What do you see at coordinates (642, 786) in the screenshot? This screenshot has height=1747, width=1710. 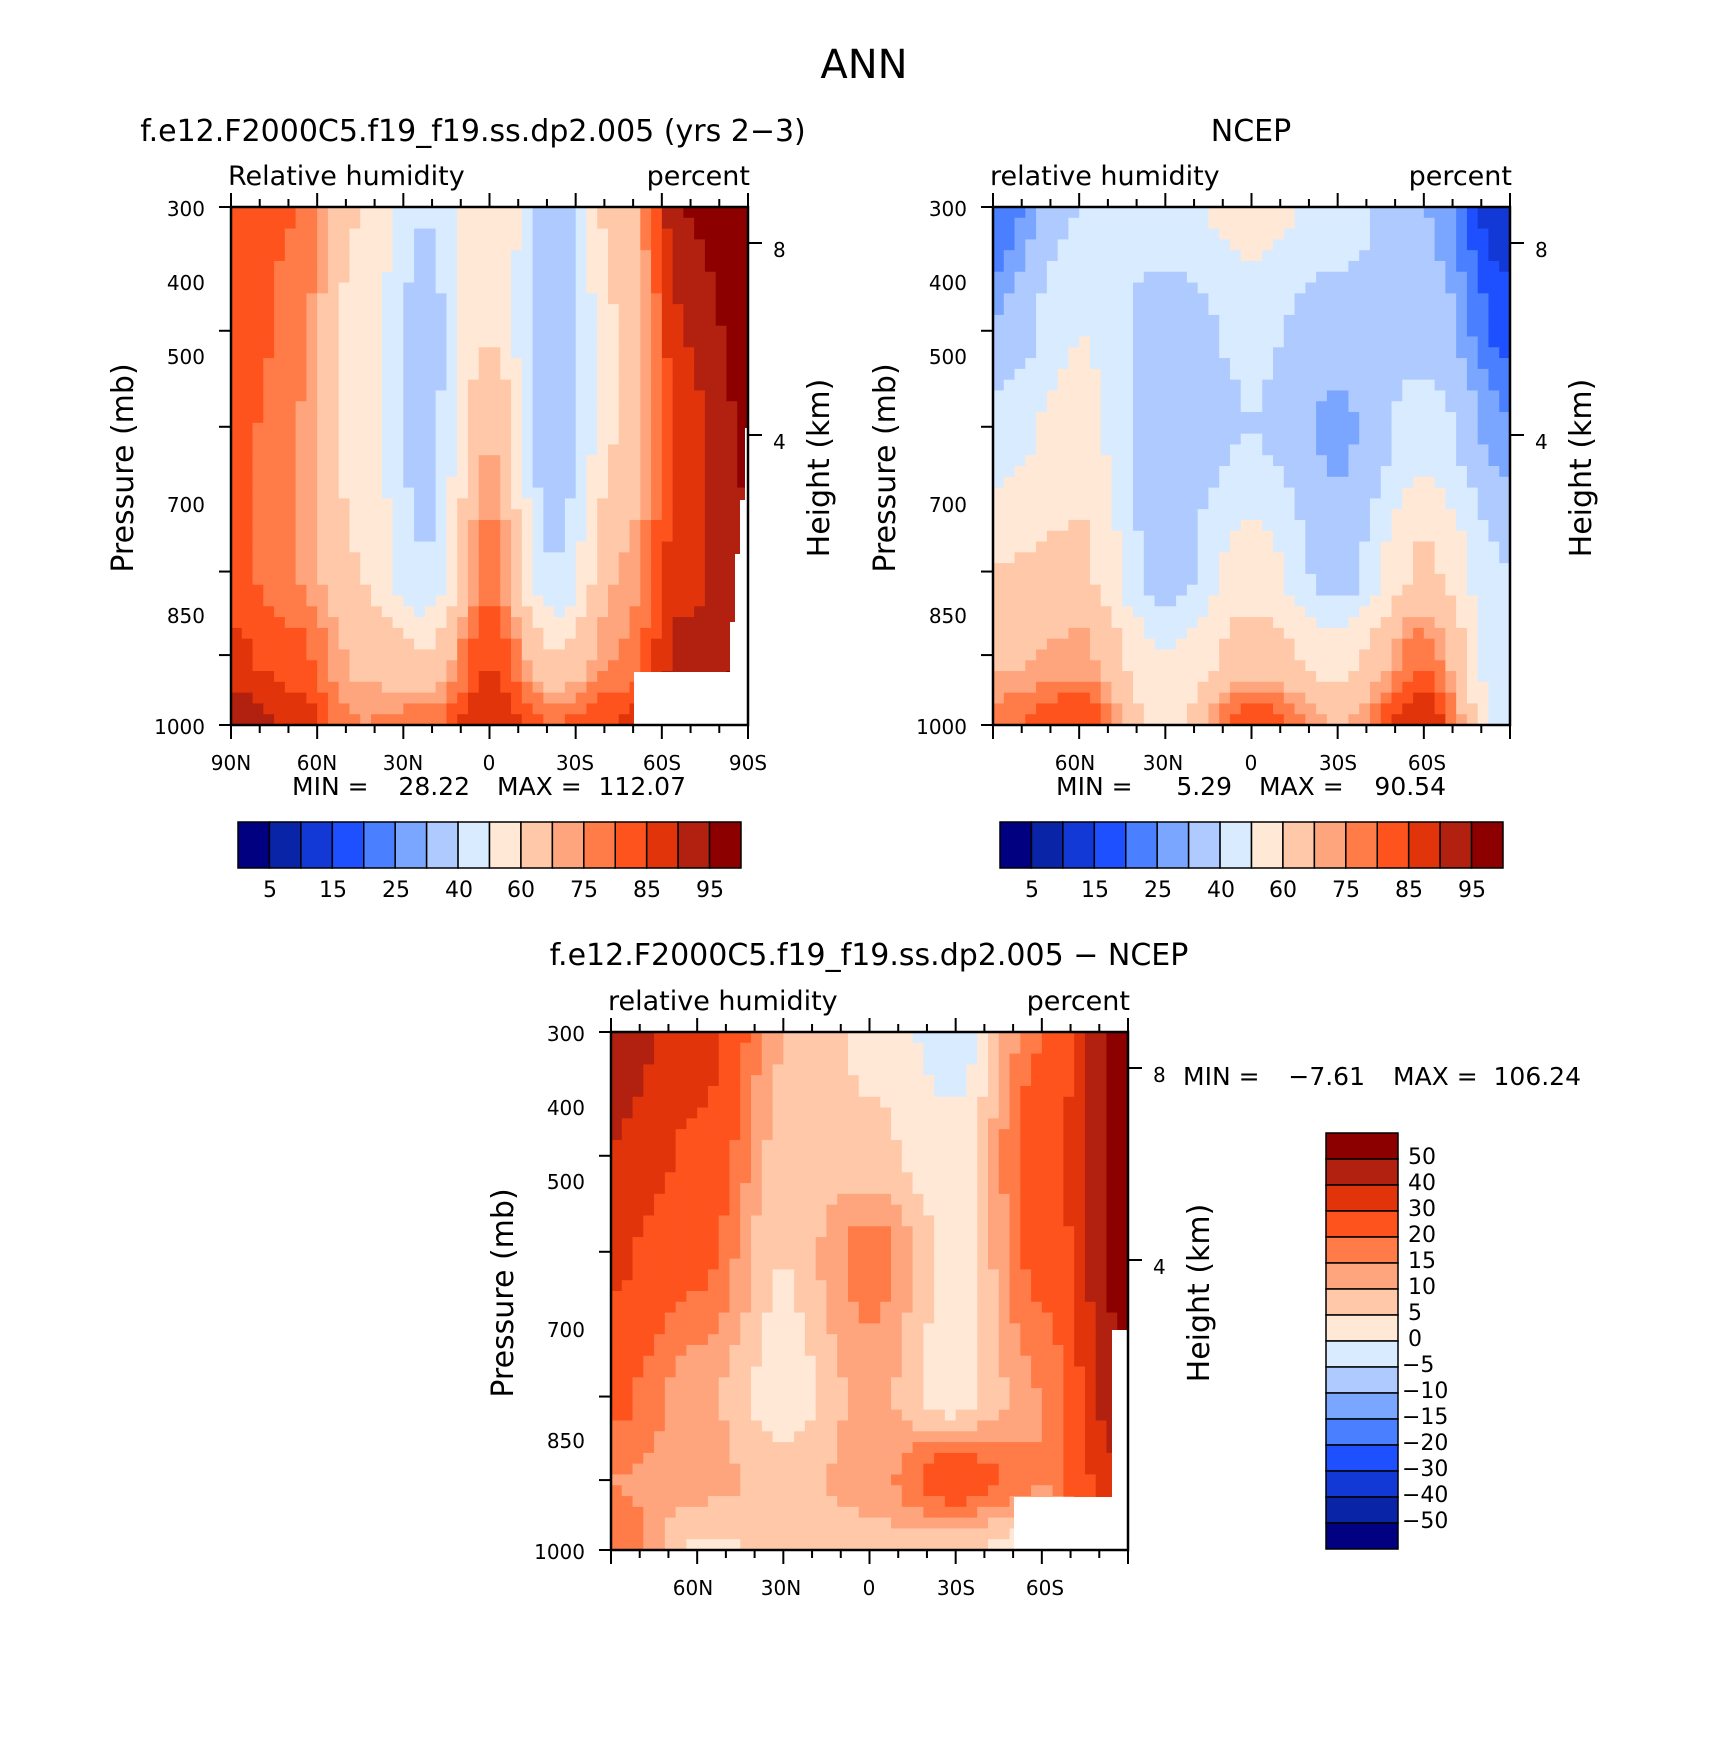 I see `max-value: 112.07` at bounding box center [642, 786].